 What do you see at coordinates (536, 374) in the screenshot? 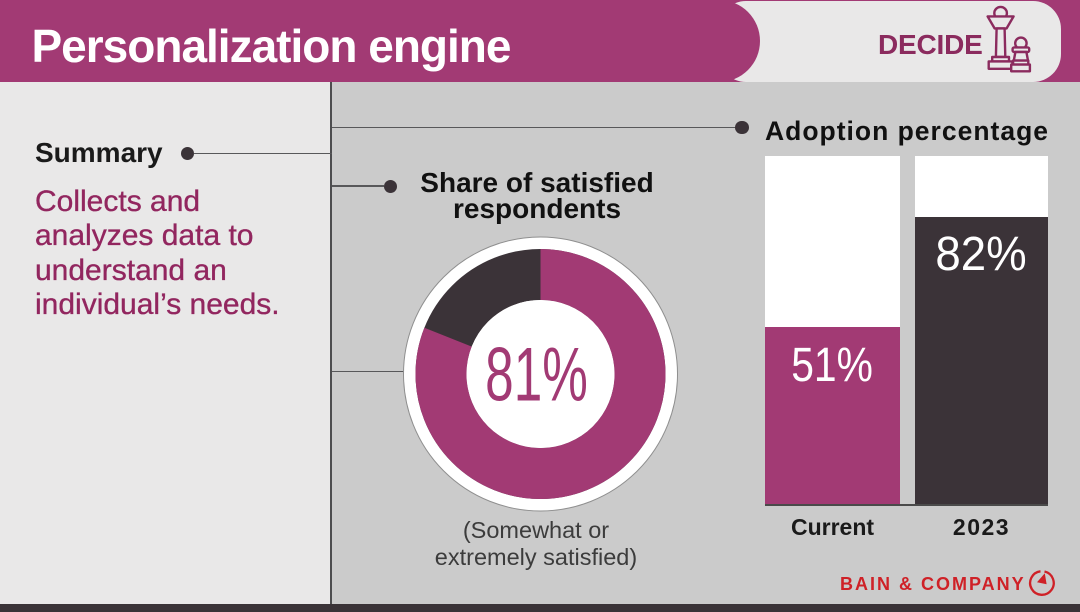
I see `svg-text: 81%` at bounding box center [536, 374].